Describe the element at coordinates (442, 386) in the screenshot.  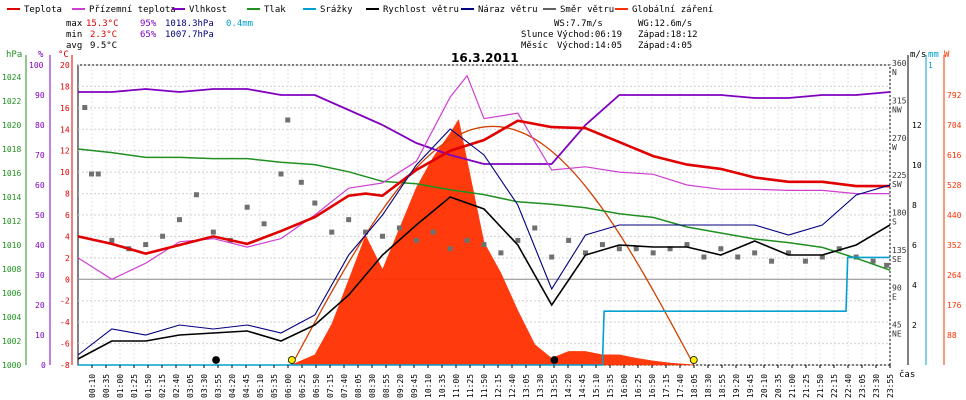
I see `x-tick-label: 10:35` at that location.